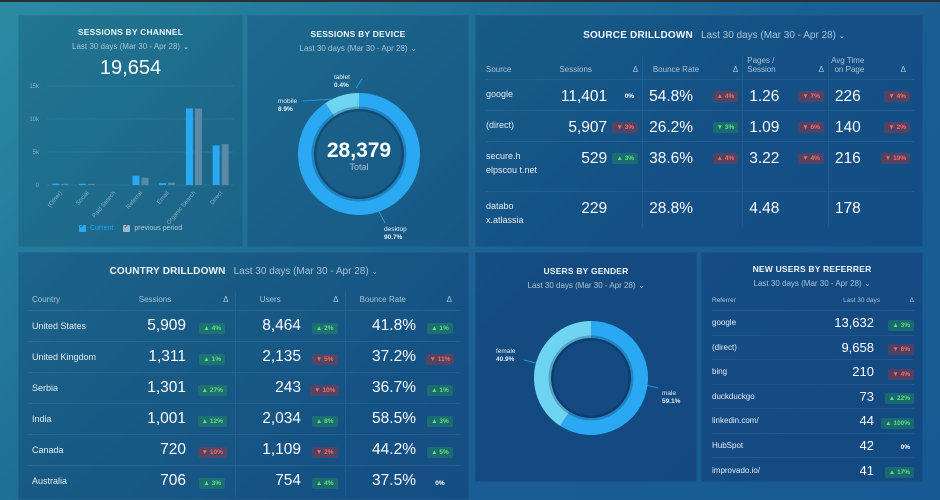 The image size is (940, 500). What do you see at coordinates (96, 227) in the screenshot?
I see `legend-item-current: Current` at bounding box center [96, 227].